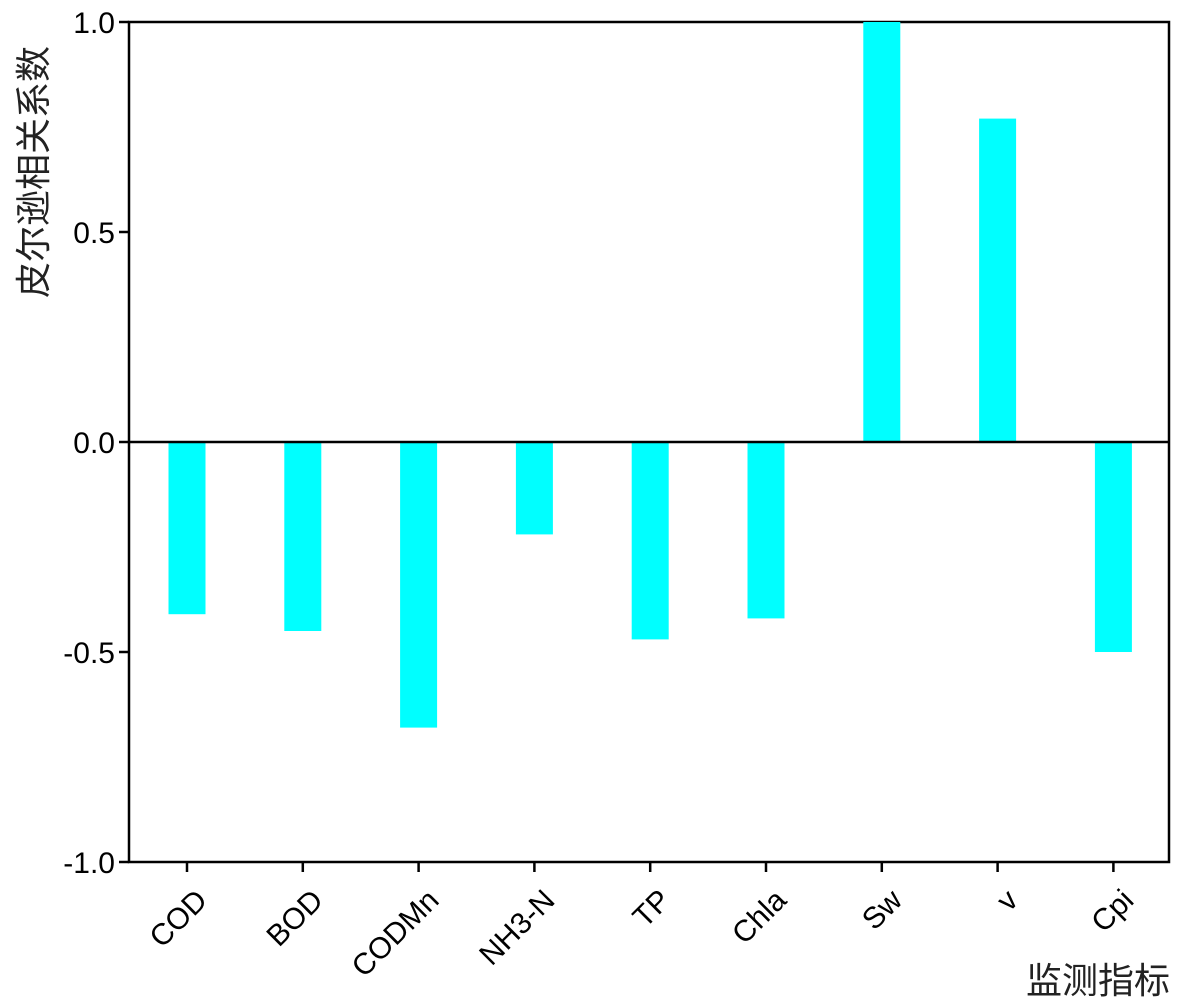 This screenshot has width=1180, height=1008. Describe the element at coordinates (34, 172) in the screenshot. I see `y-axis-title: 皮尔逊相关系数` at that location.